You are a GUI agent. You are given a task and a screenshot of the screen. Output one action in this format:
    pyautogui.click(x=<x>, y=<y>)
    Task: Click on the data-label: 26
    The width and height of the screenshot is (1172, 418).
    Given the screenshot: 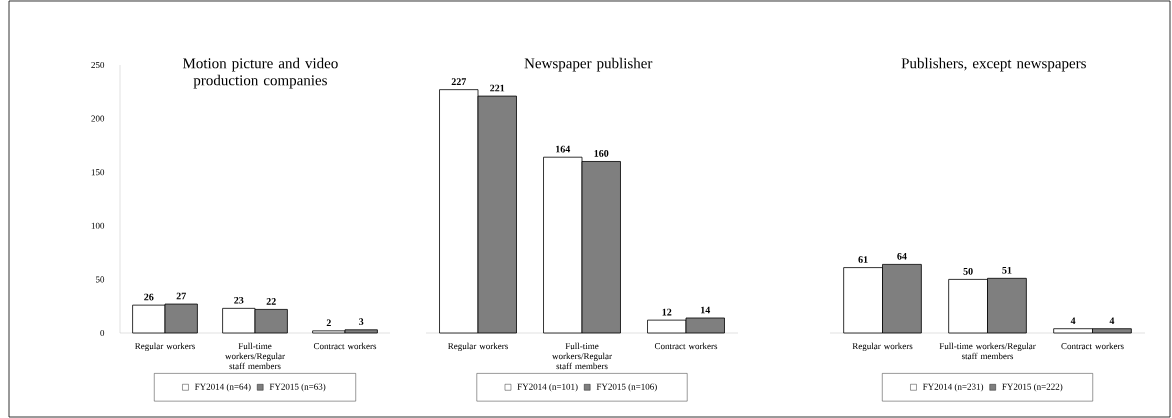 What is the action you would take?
    pyautogui.click(x=149, y=297)
    